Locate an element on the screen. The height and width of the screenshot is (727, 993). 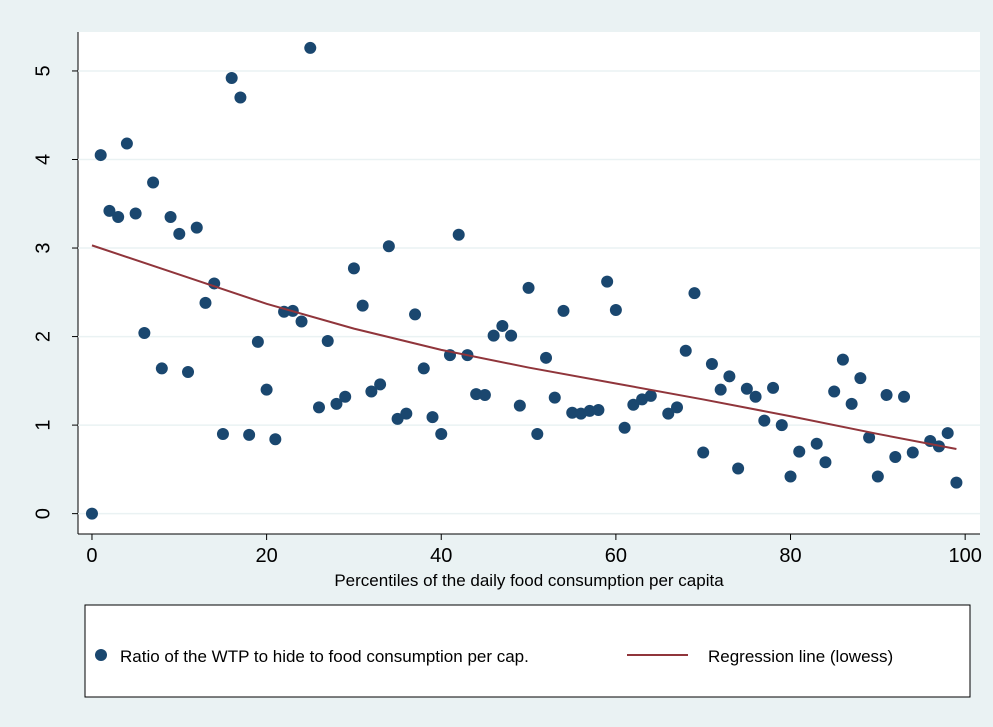
y-tick-label: 3 is located at coordinates (43, 247).